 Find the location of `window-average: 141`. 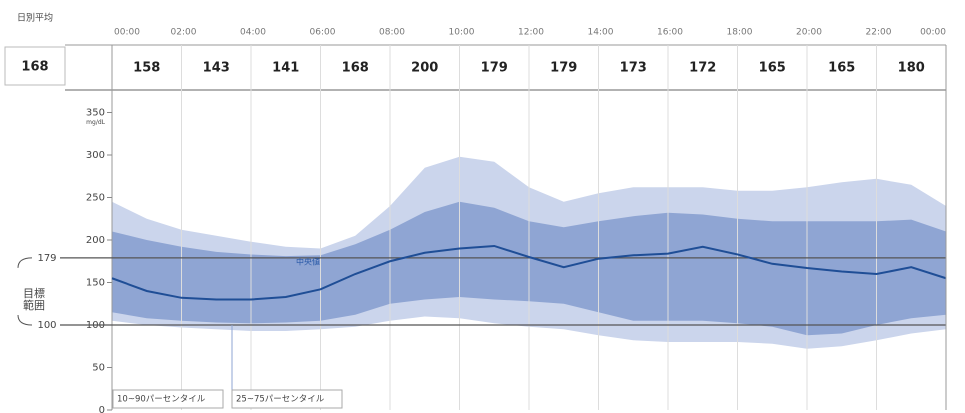

window-average: 141 is located at coordinates (285, 68).